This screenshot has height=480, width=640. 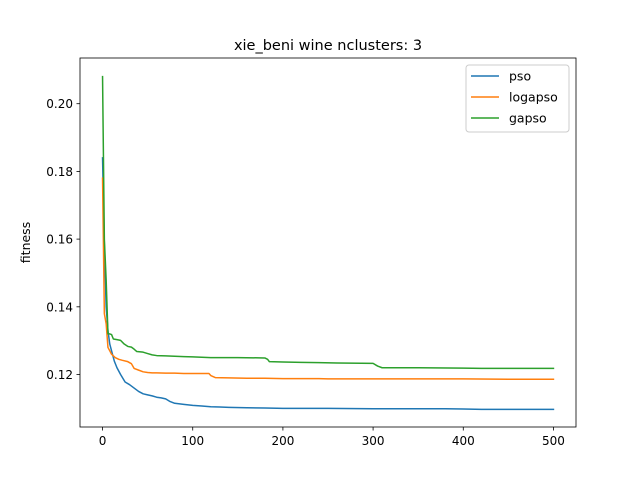 I want to click on y-axis-ticks: 0.12 0.14 0.16 0.18 0.20, so click(x=63, y=239).